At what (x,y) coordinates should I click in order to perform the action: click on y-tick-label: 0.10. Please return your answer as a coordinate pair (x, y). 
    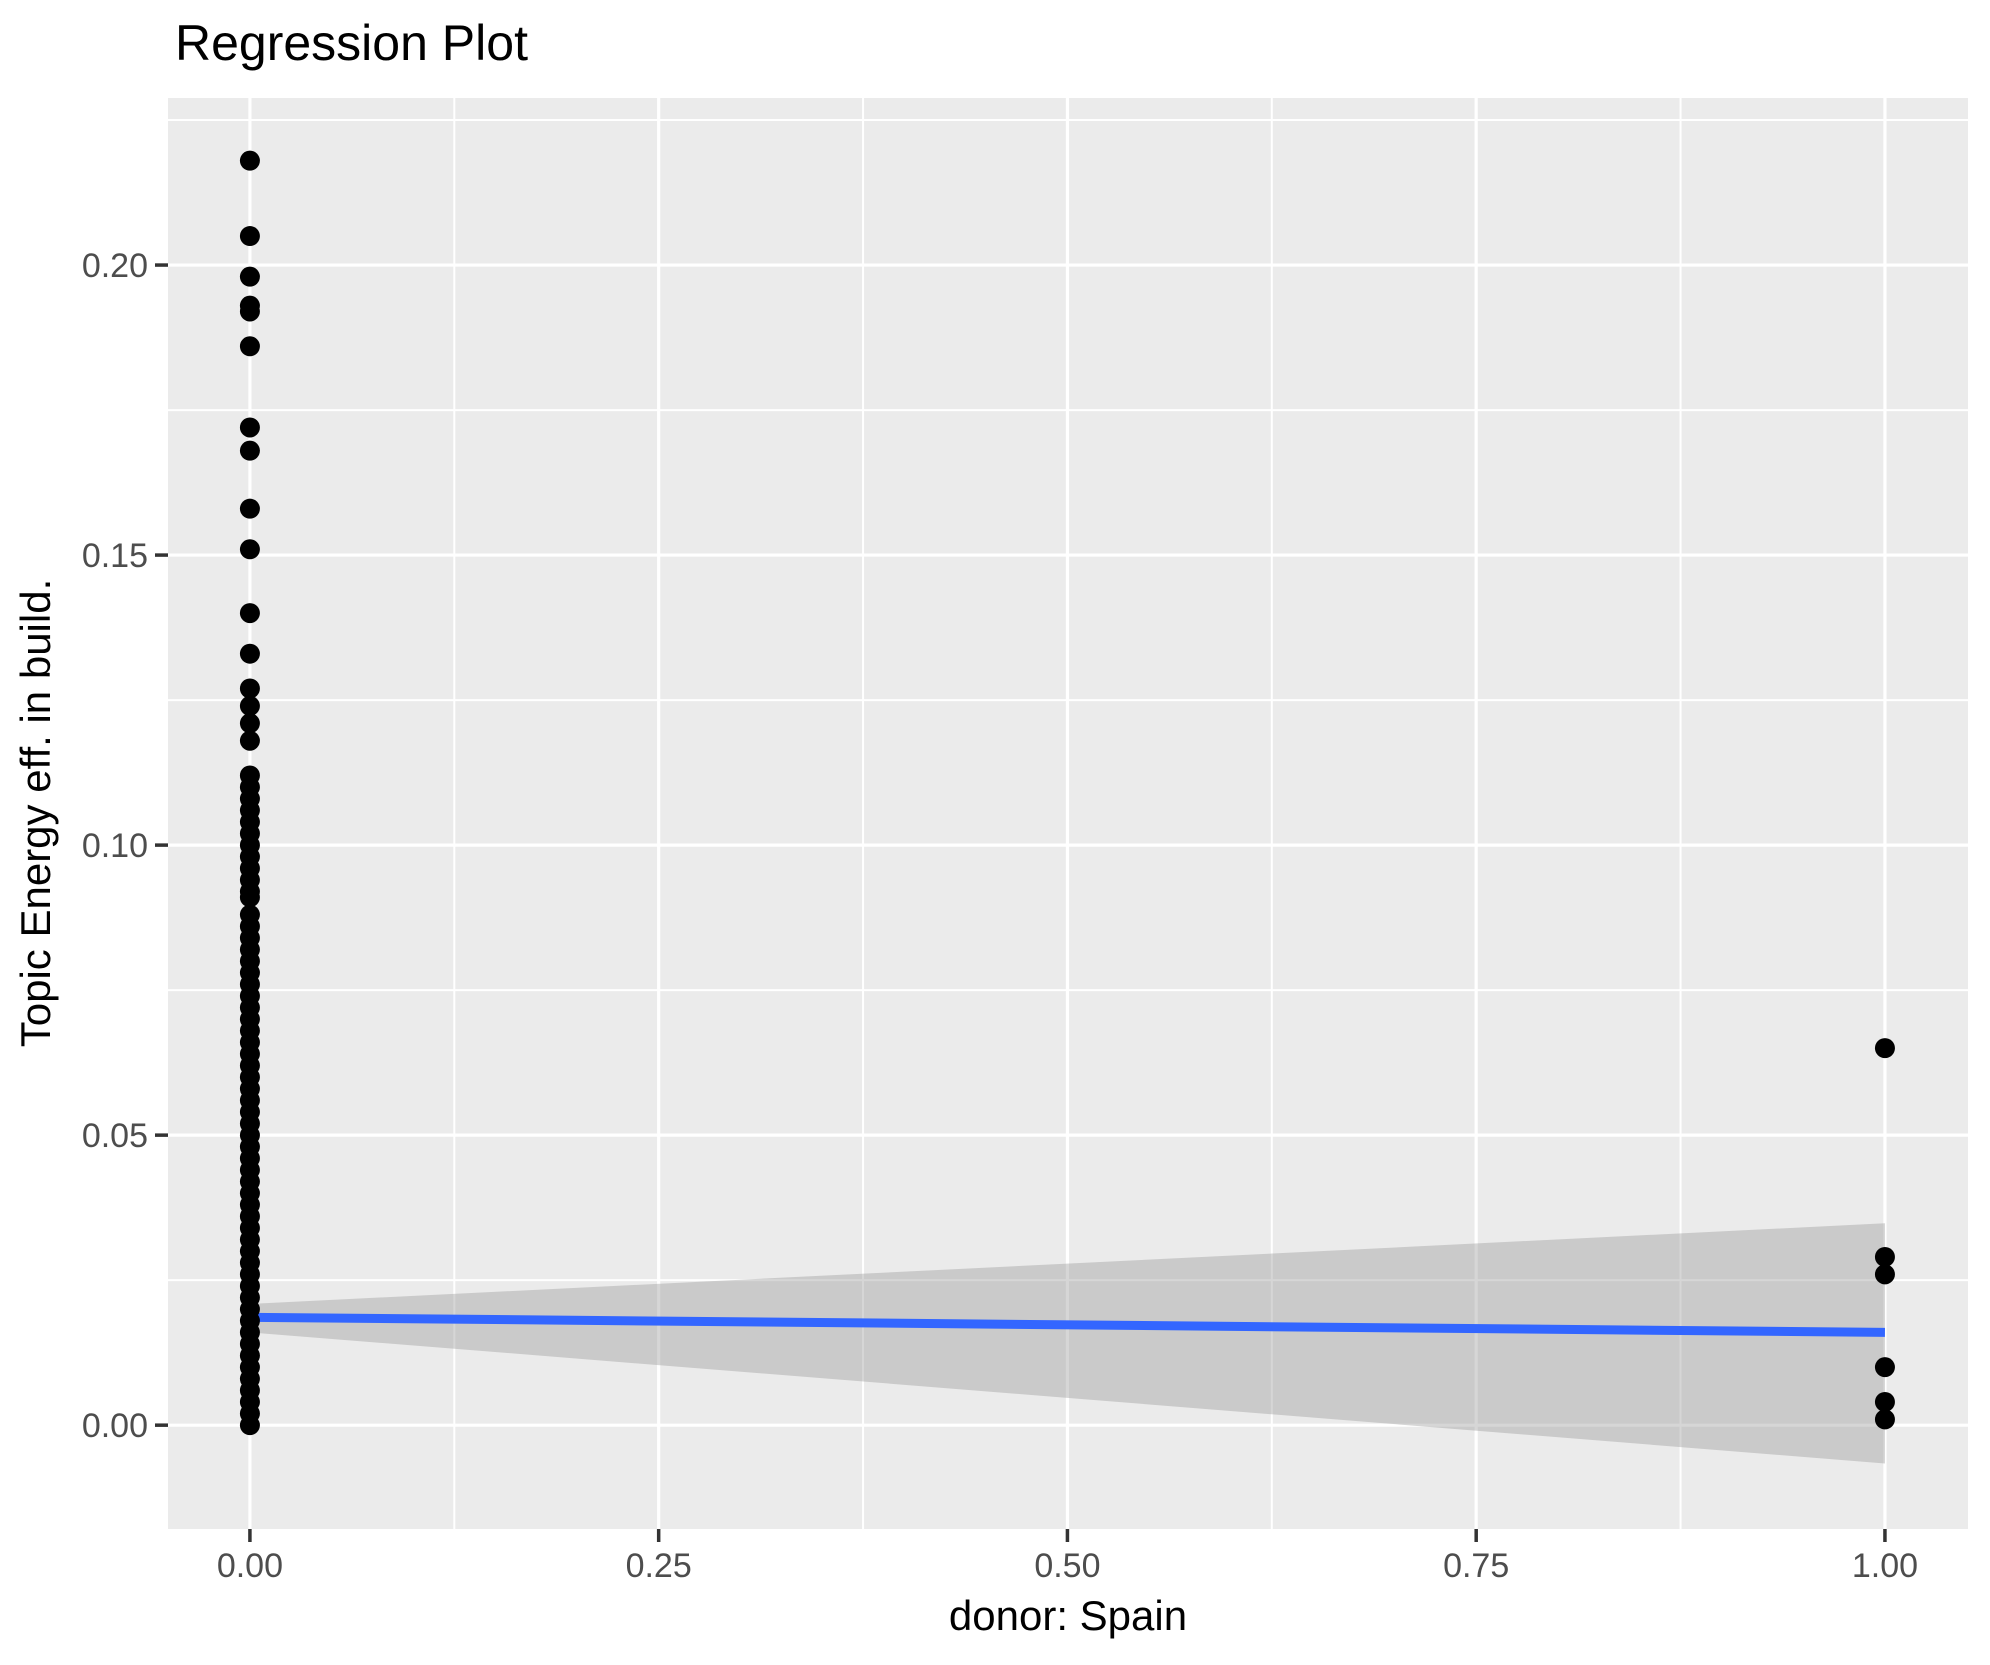
    Looking at the image, I should click on (115, 846).